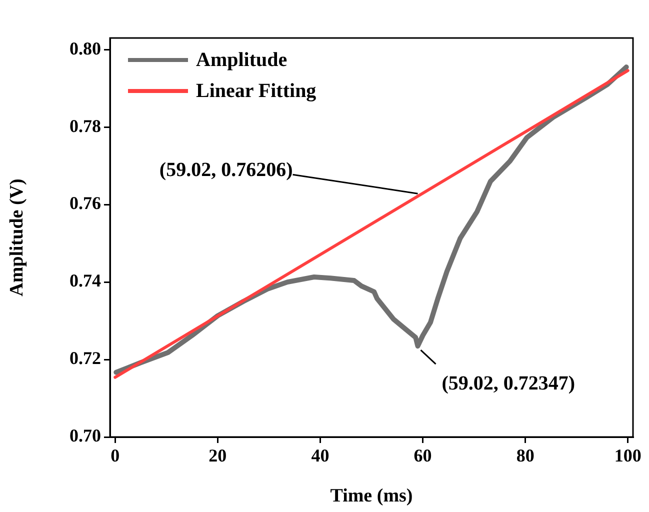 Image resolution: width=649 pixels, height=512 pixels. I want to click on y-tick-label: 0.74, so click(85, 280).